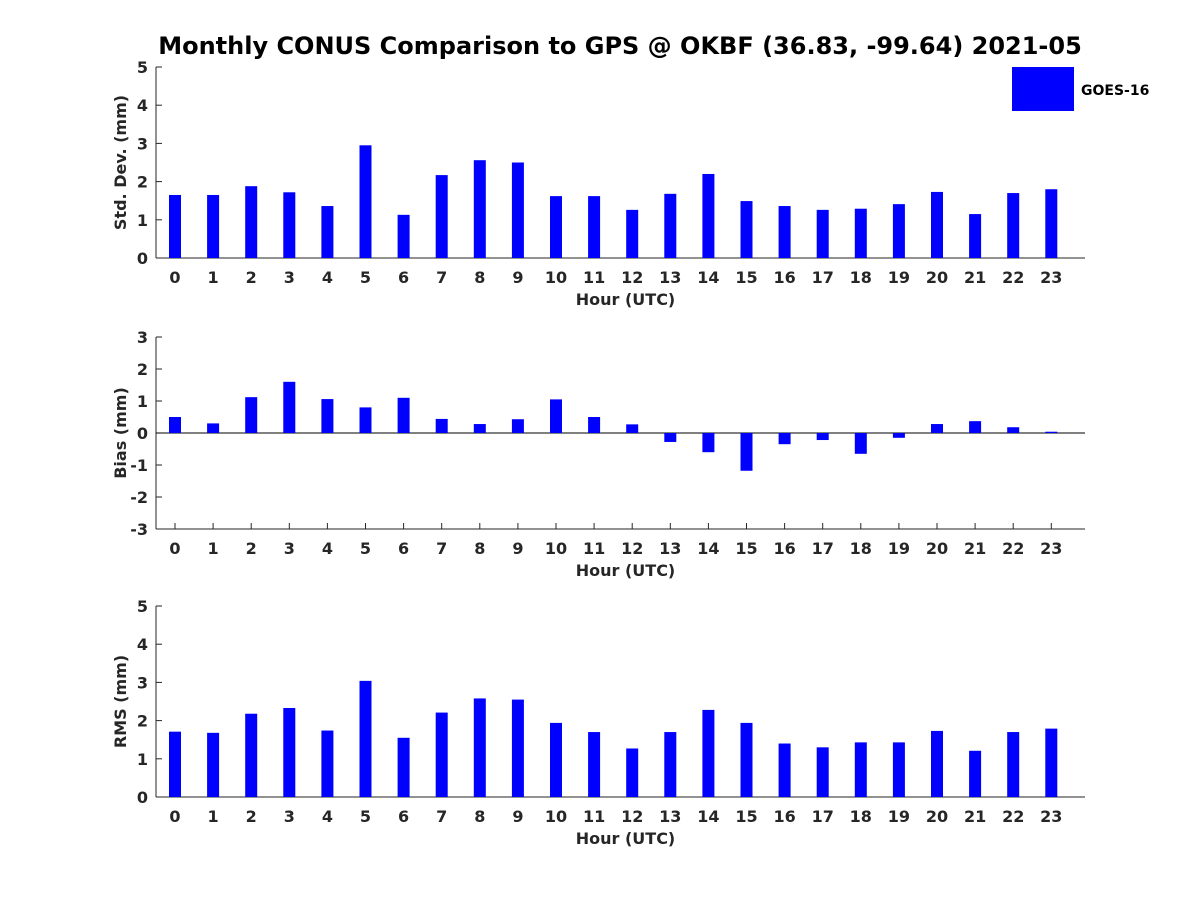 This screenshot has width=1200, height=900. What do you see at coordinates (174, 816) in the screenshot?
I see `x-tick-label: 0` at bounding box center [174, 816].